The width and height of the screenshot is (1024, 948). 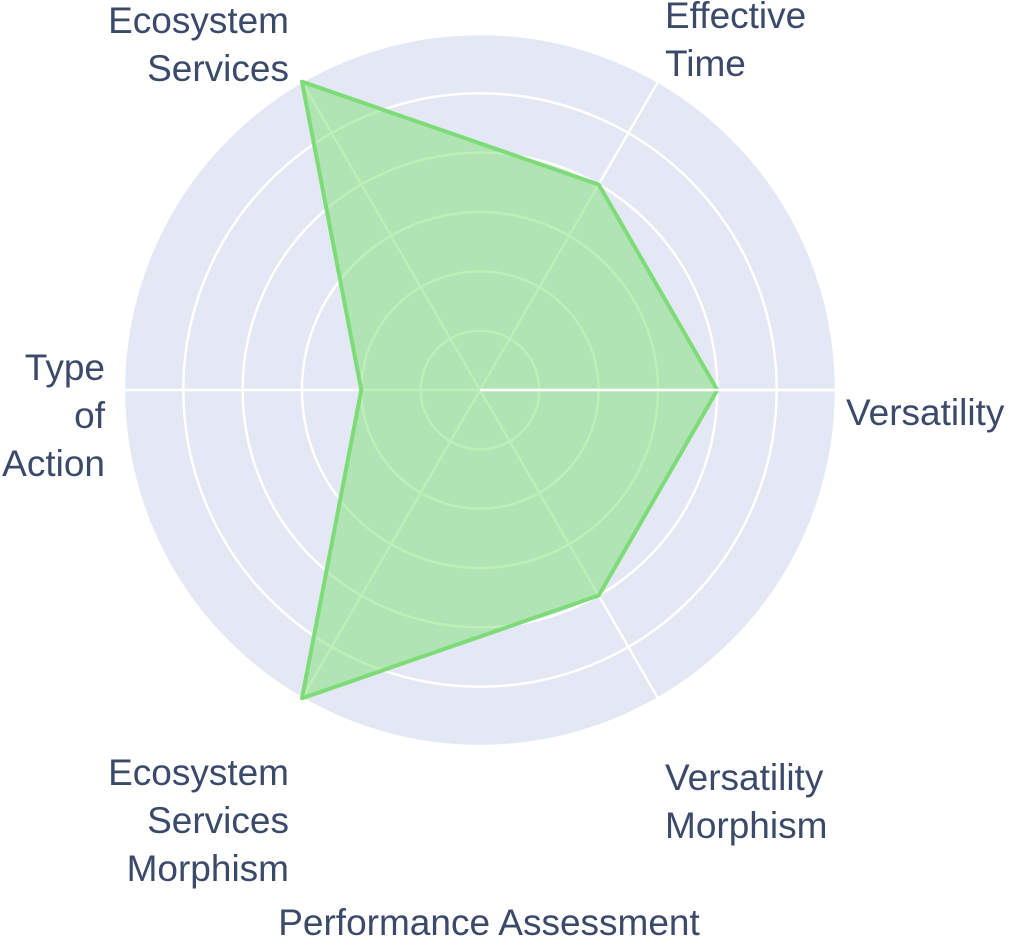 What do you see at coordinates (198, 820) in the screenshot?
I see `axis-label-ecosystem-services-morphism: Ecosystem Services Morphism` at bounding box center [198, 820].